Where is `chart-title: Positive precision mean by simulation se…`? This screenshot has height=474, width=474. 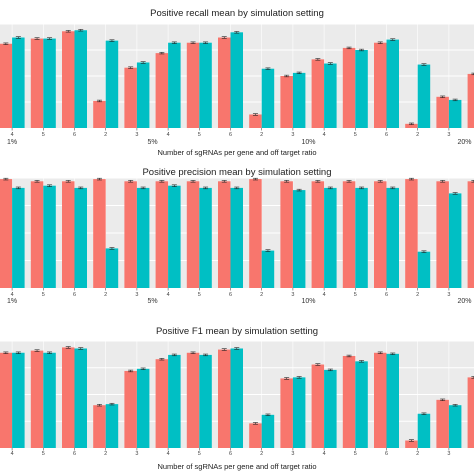
chart-title: Positive precision mean by simulation se… is located at coordinates (236, 172).